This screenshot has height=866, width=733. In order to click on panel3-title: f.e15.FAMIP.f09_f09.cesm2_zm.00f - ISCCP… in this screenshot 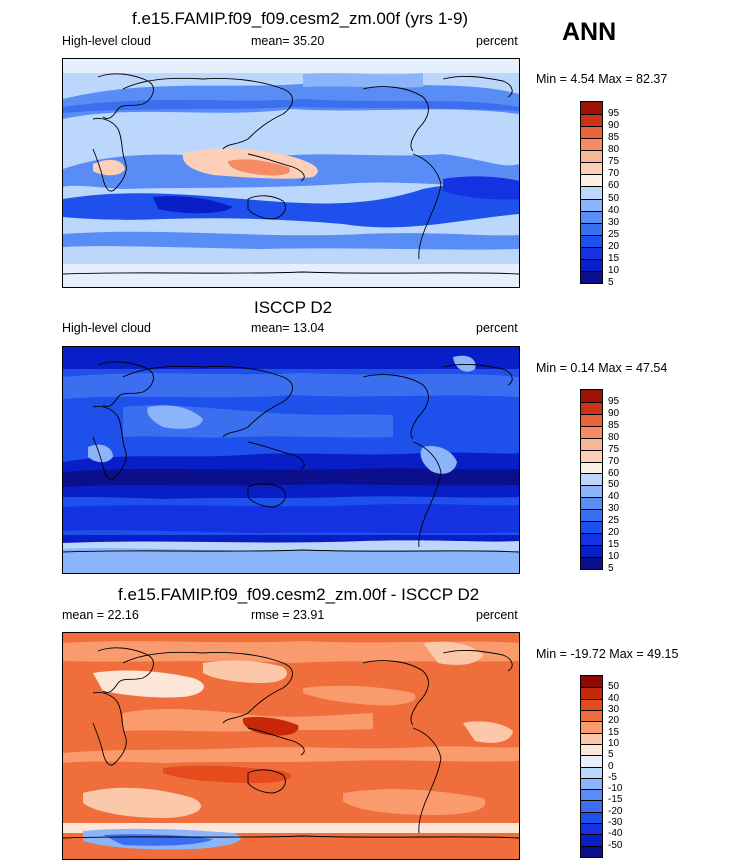, I will do `click(299, 594)`.